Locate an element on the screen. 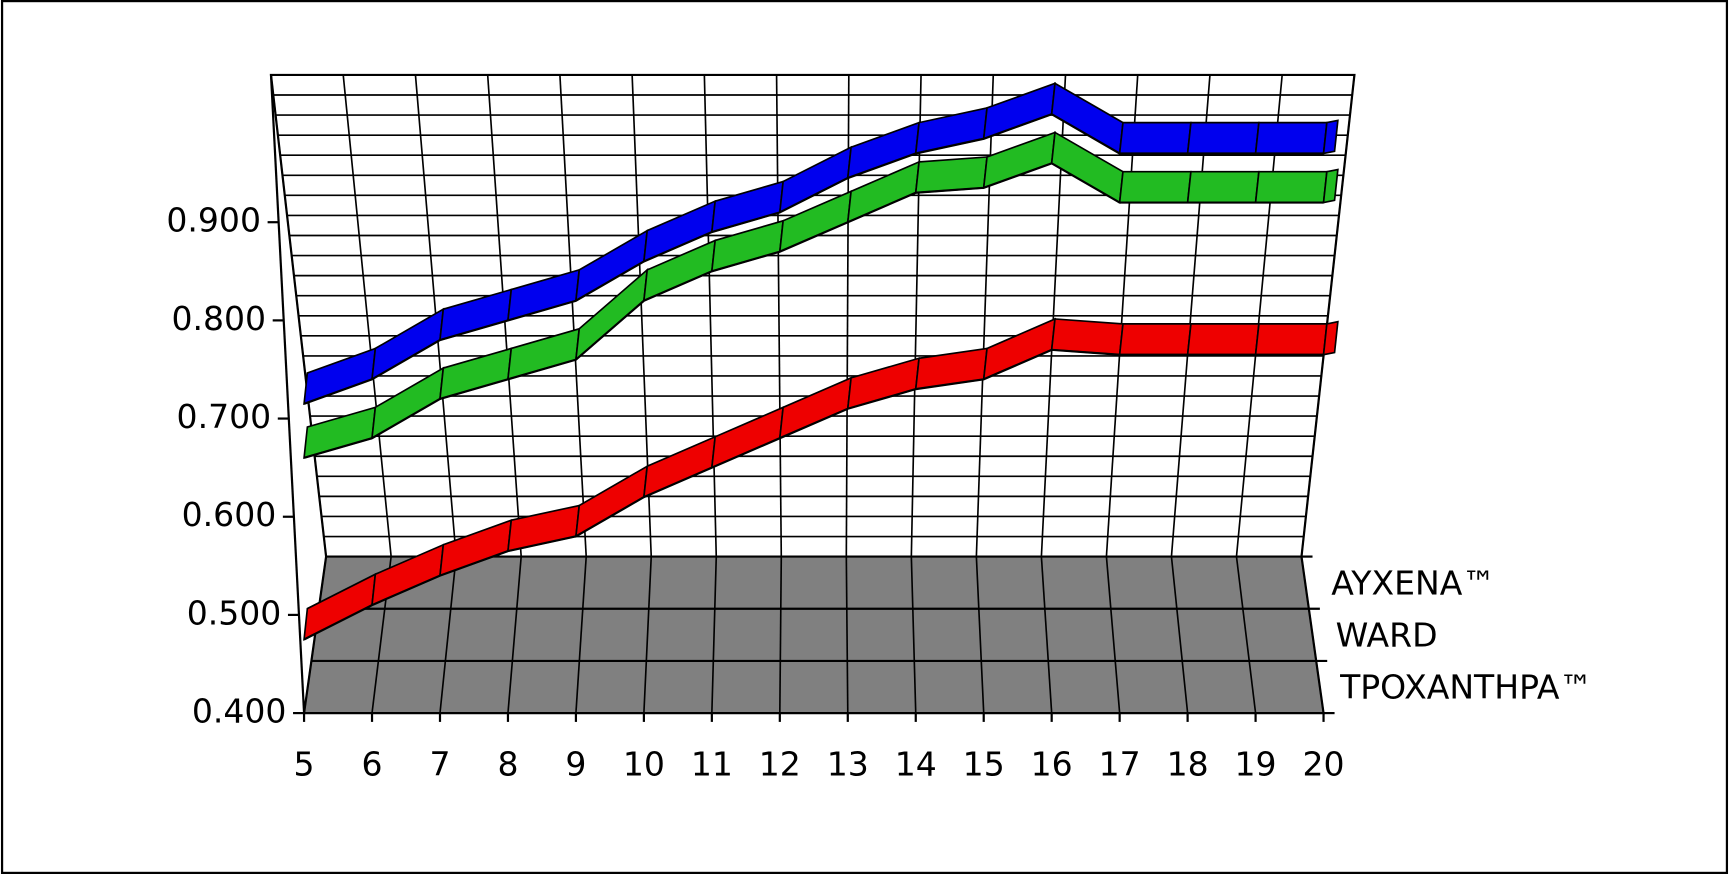  y-tick-label: 0.400 is located at coordinates (239, 711).